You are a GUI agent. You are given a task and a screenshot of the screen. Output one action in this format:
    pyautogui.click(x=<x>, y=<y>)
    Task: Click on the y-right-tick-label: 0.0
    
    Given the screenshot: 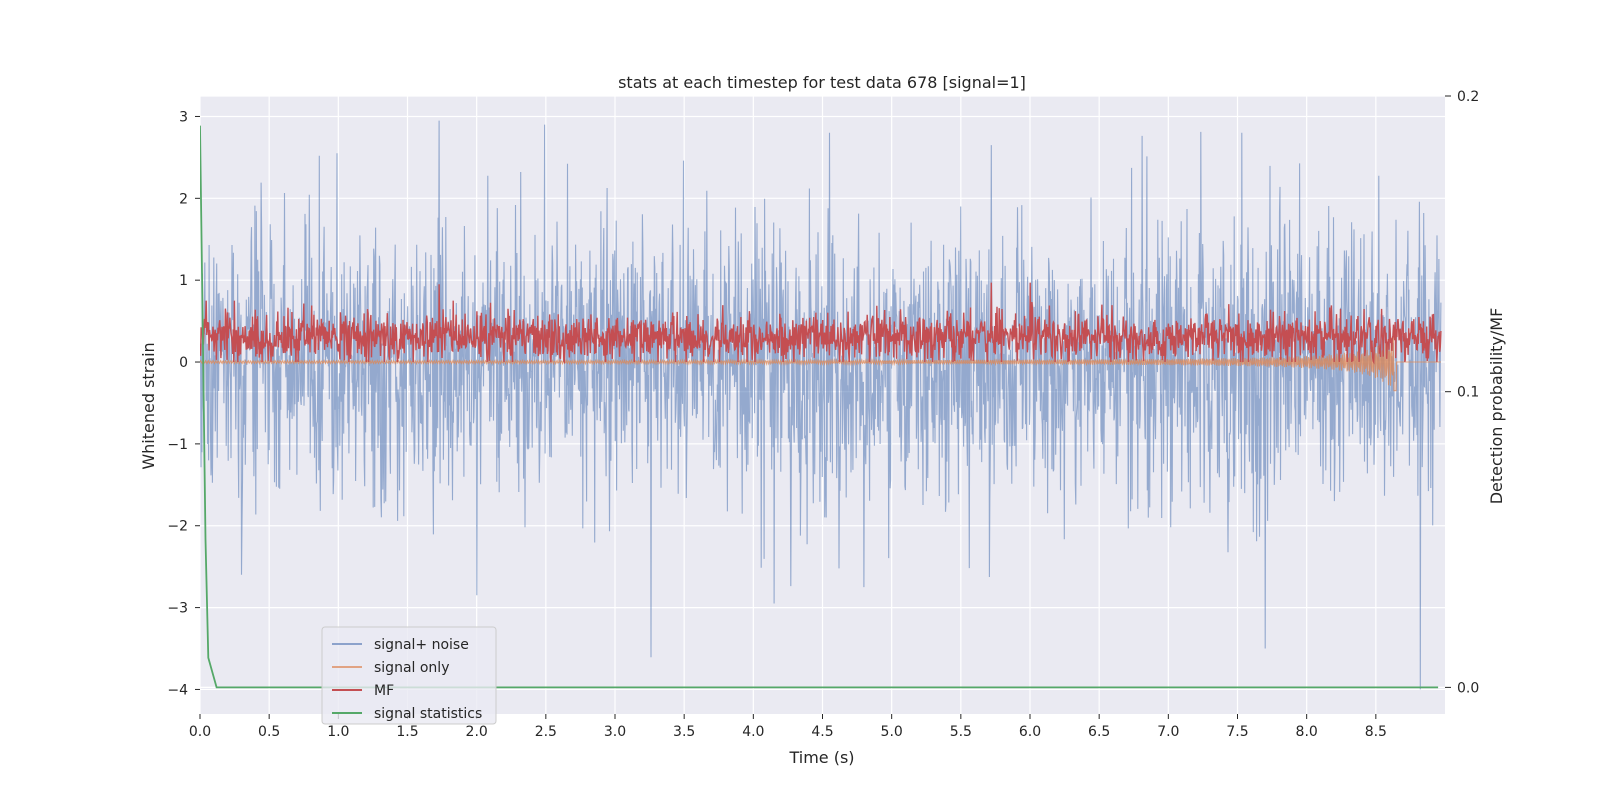 What is the action you would take?
    pyautogui.click(x=1468, y=688)
    